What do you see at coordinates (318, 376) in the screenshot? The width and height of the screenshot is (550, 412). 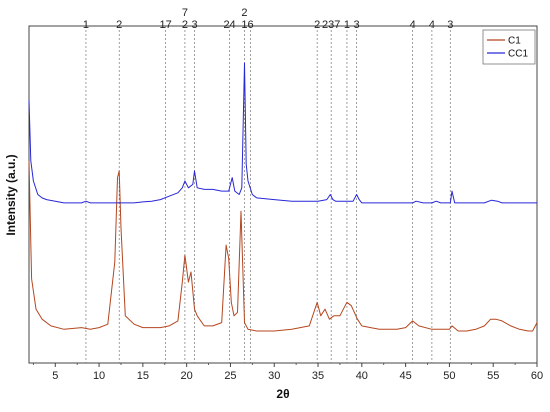 I see `x-tick-label: 35` at bounding box center [318, 376].